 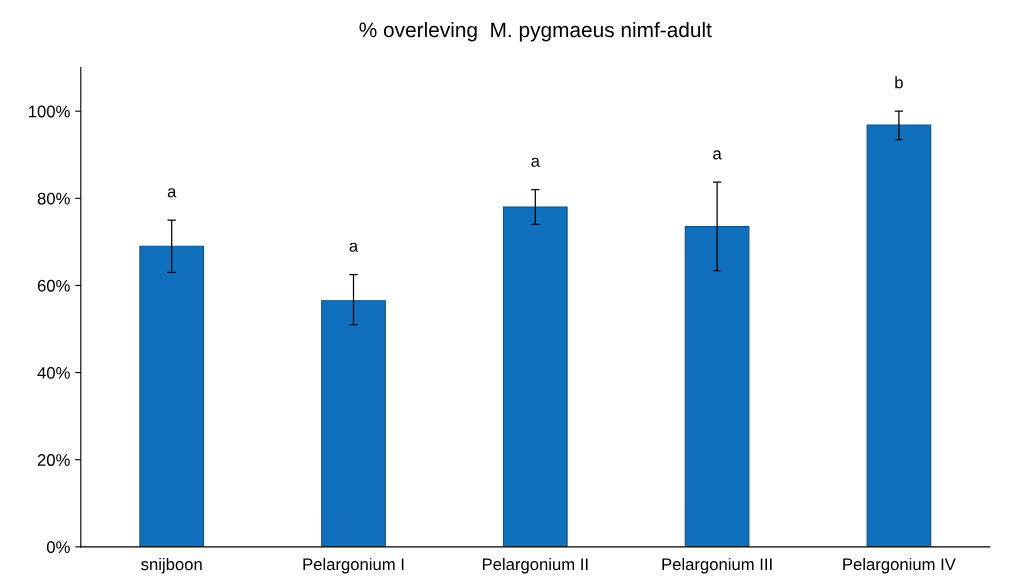 What do you see at coordinates (53, 285) in the screenshot?
I see `y-tick-label: 60%` at bounding box center [53, 285].